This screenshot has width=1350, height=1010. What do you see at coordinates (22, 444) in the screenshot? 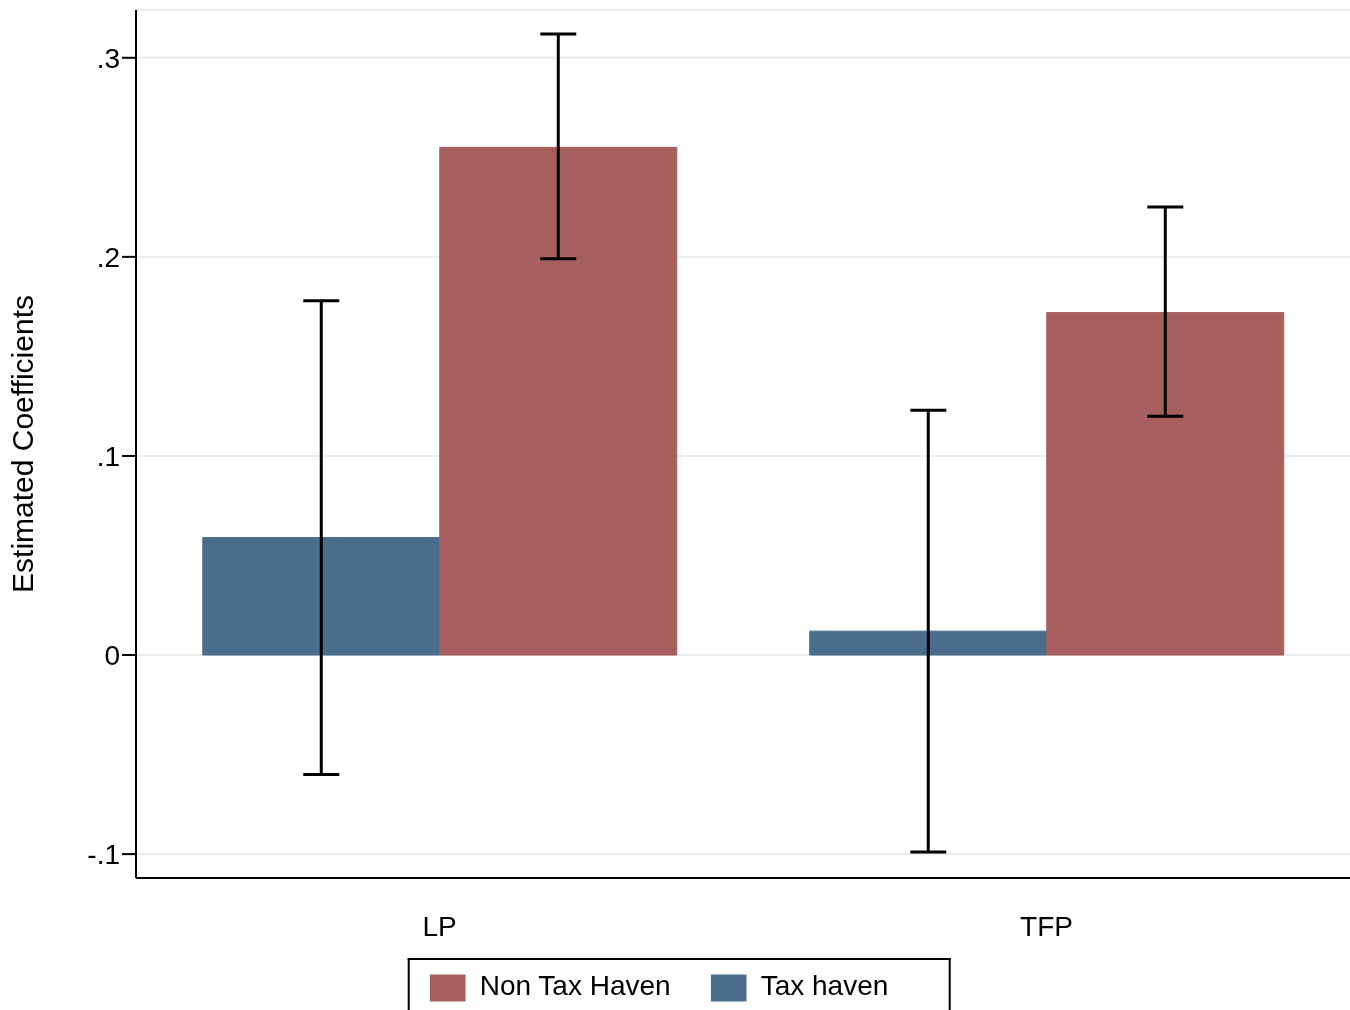
I see `y-axis-title: Estimated Coefficients` at bounding box center [22, 444].